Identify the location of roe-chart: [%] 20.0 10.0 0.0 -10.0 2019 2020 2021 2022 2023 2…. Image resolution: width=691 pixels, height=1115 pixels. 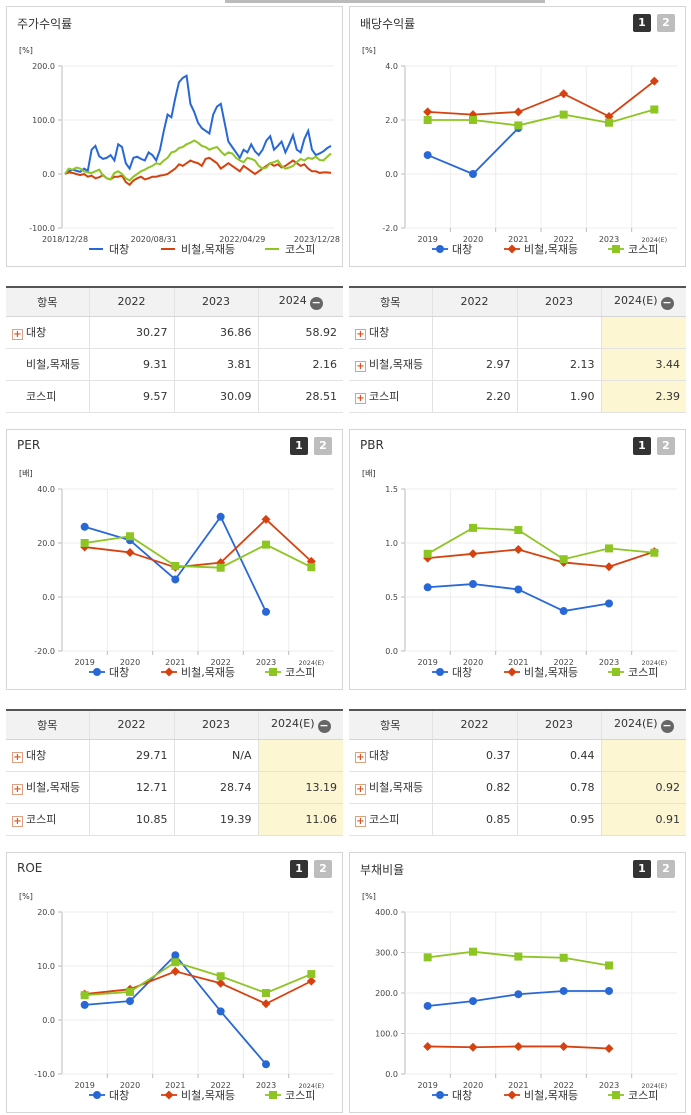
(176, 997).